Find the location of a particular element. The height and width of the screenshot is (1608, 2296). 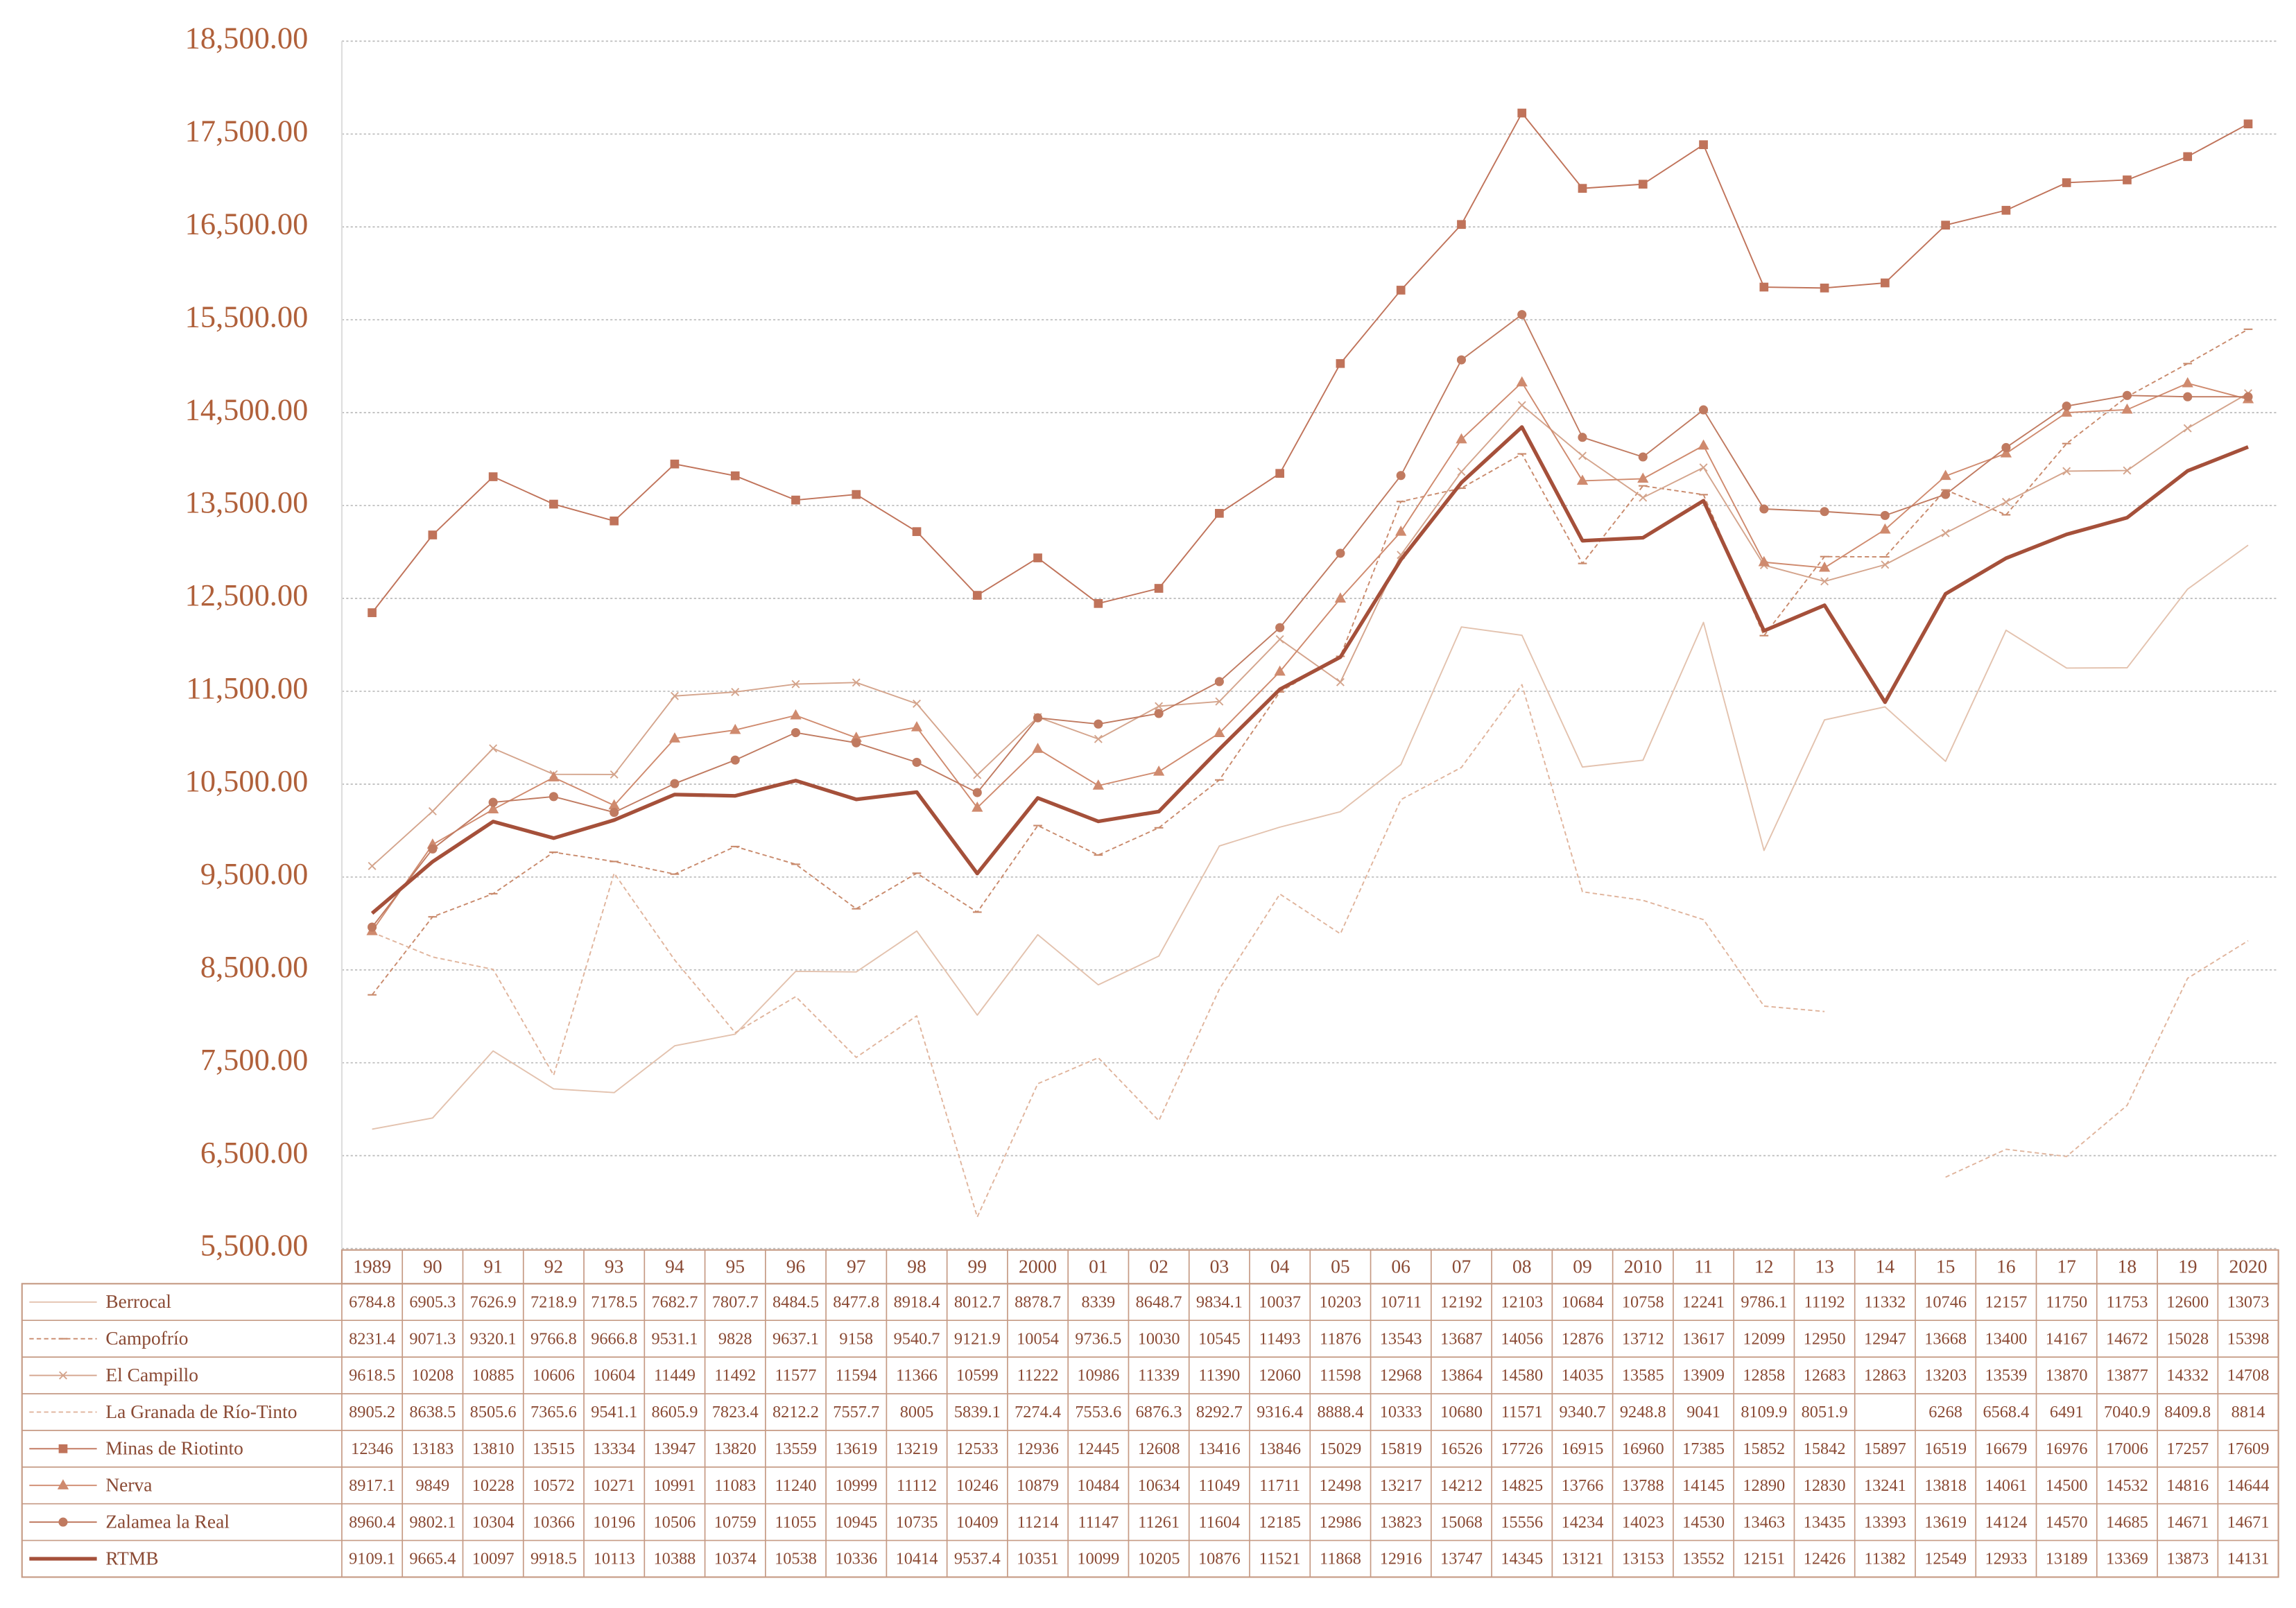

table-cell: 9736.5 is located at coordinates (1098, 1338).